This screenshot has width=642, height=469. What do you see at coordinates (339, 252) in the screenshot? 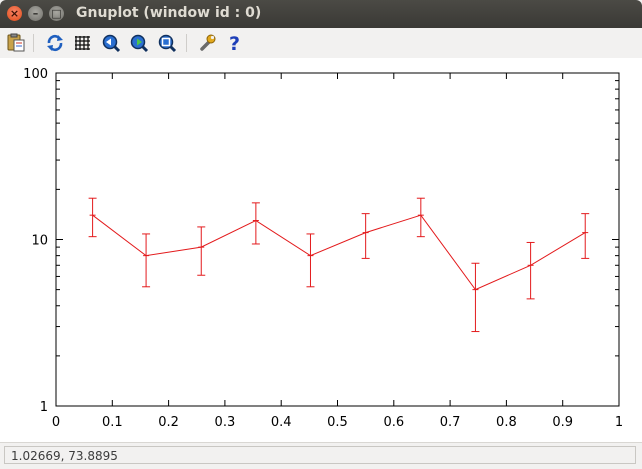
I see `series-line` at bounding box center [339, 252].